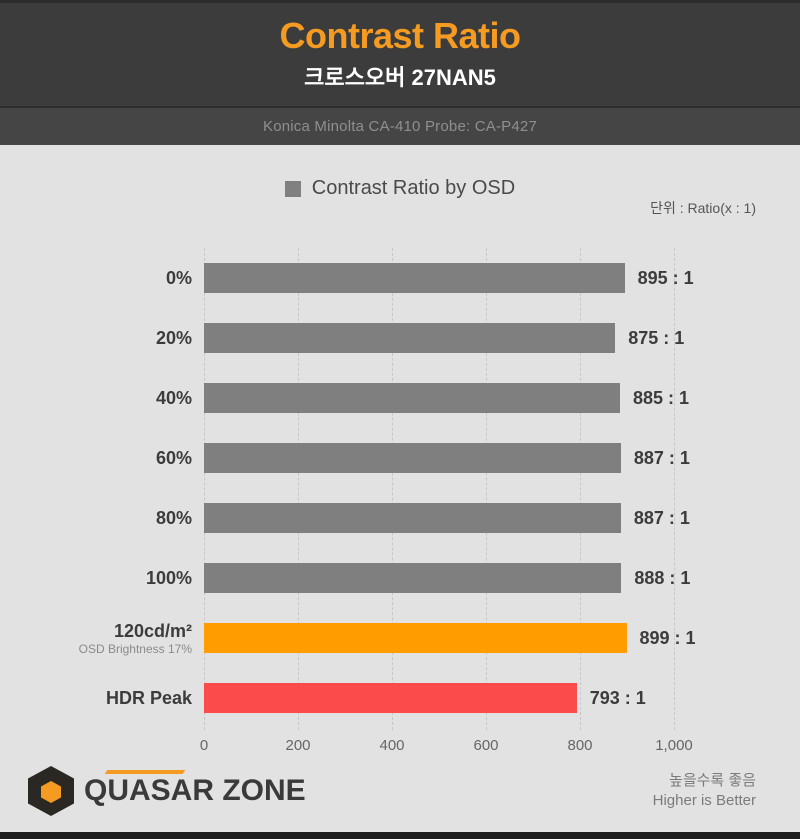  Describe the element at coordinates (292, 188) in the screenshot. I see `legend-swatch-icon` at that location.